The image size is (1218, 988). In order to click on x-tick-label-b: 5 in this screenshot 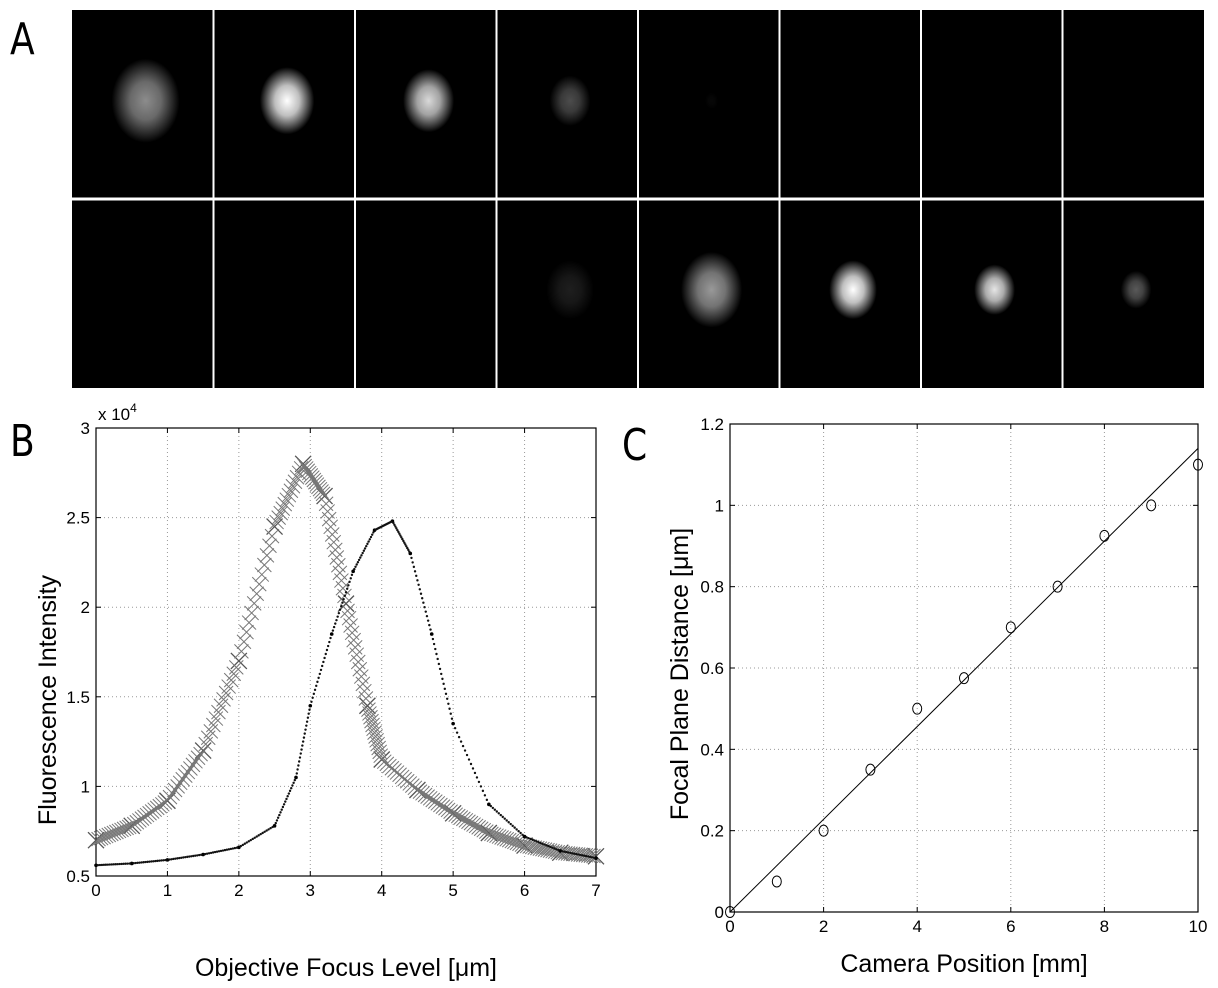, I will do `click(452, 890)`.